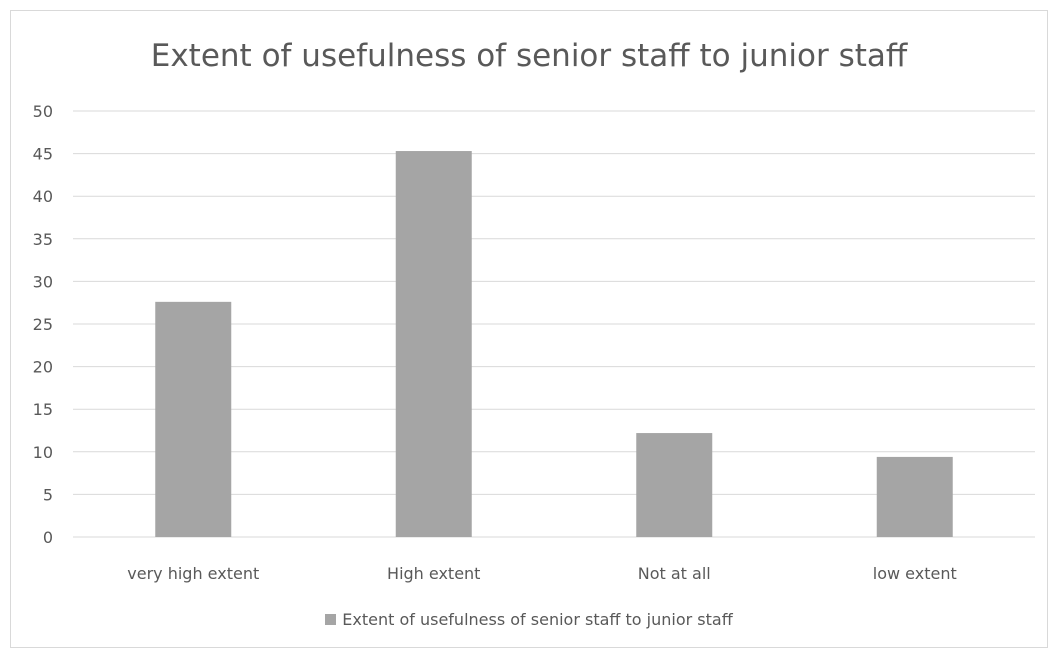 The image size is (1058, 654). I want to click on y-tick-label: 20, so click(43, 367).